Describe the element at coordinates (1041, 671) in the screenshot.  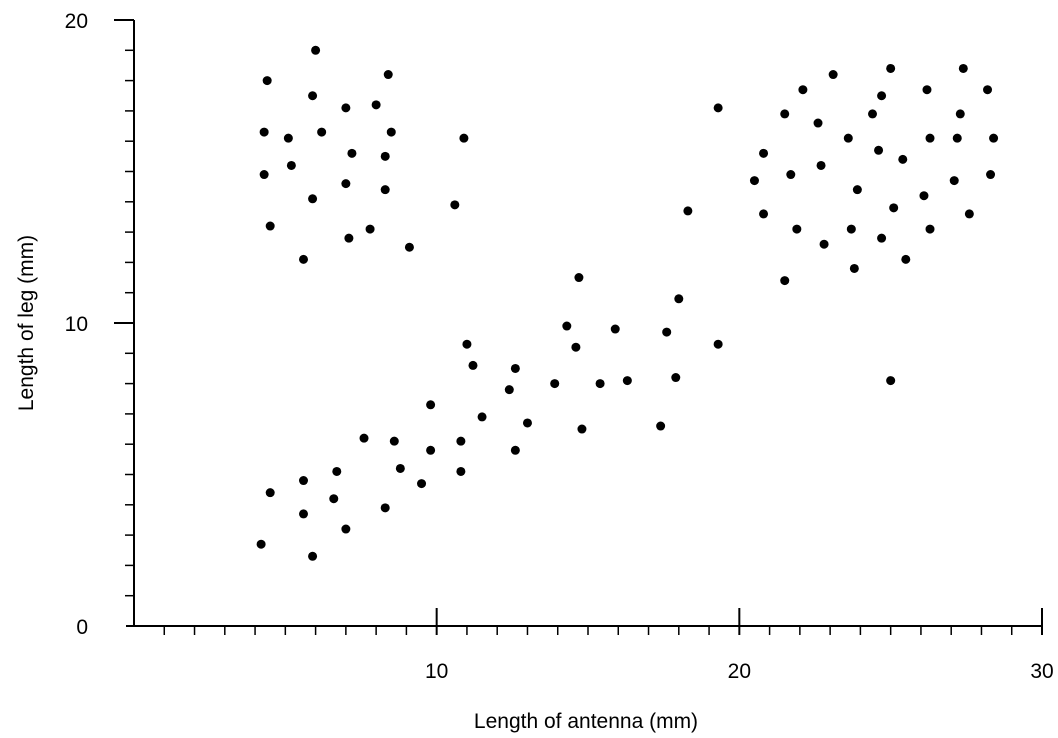
I see `x-tick-label: 30` at that location.